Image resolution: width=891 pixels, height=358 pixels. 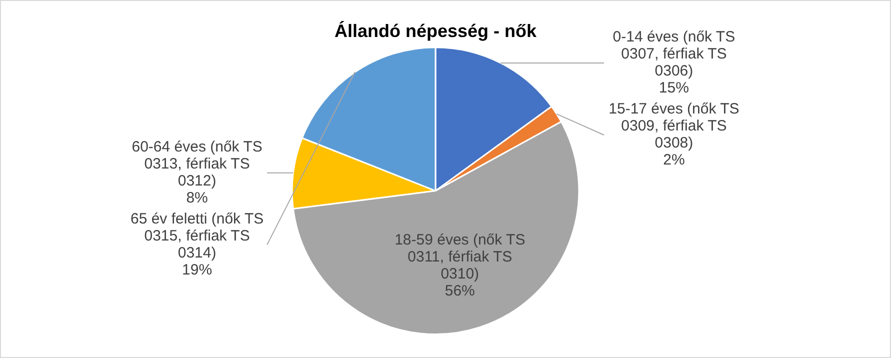 What do you see at coordinates (436, 30) in the screenshot?
I see `chart-title: Állandó népesség - nők` at bounding box center [436, 30].